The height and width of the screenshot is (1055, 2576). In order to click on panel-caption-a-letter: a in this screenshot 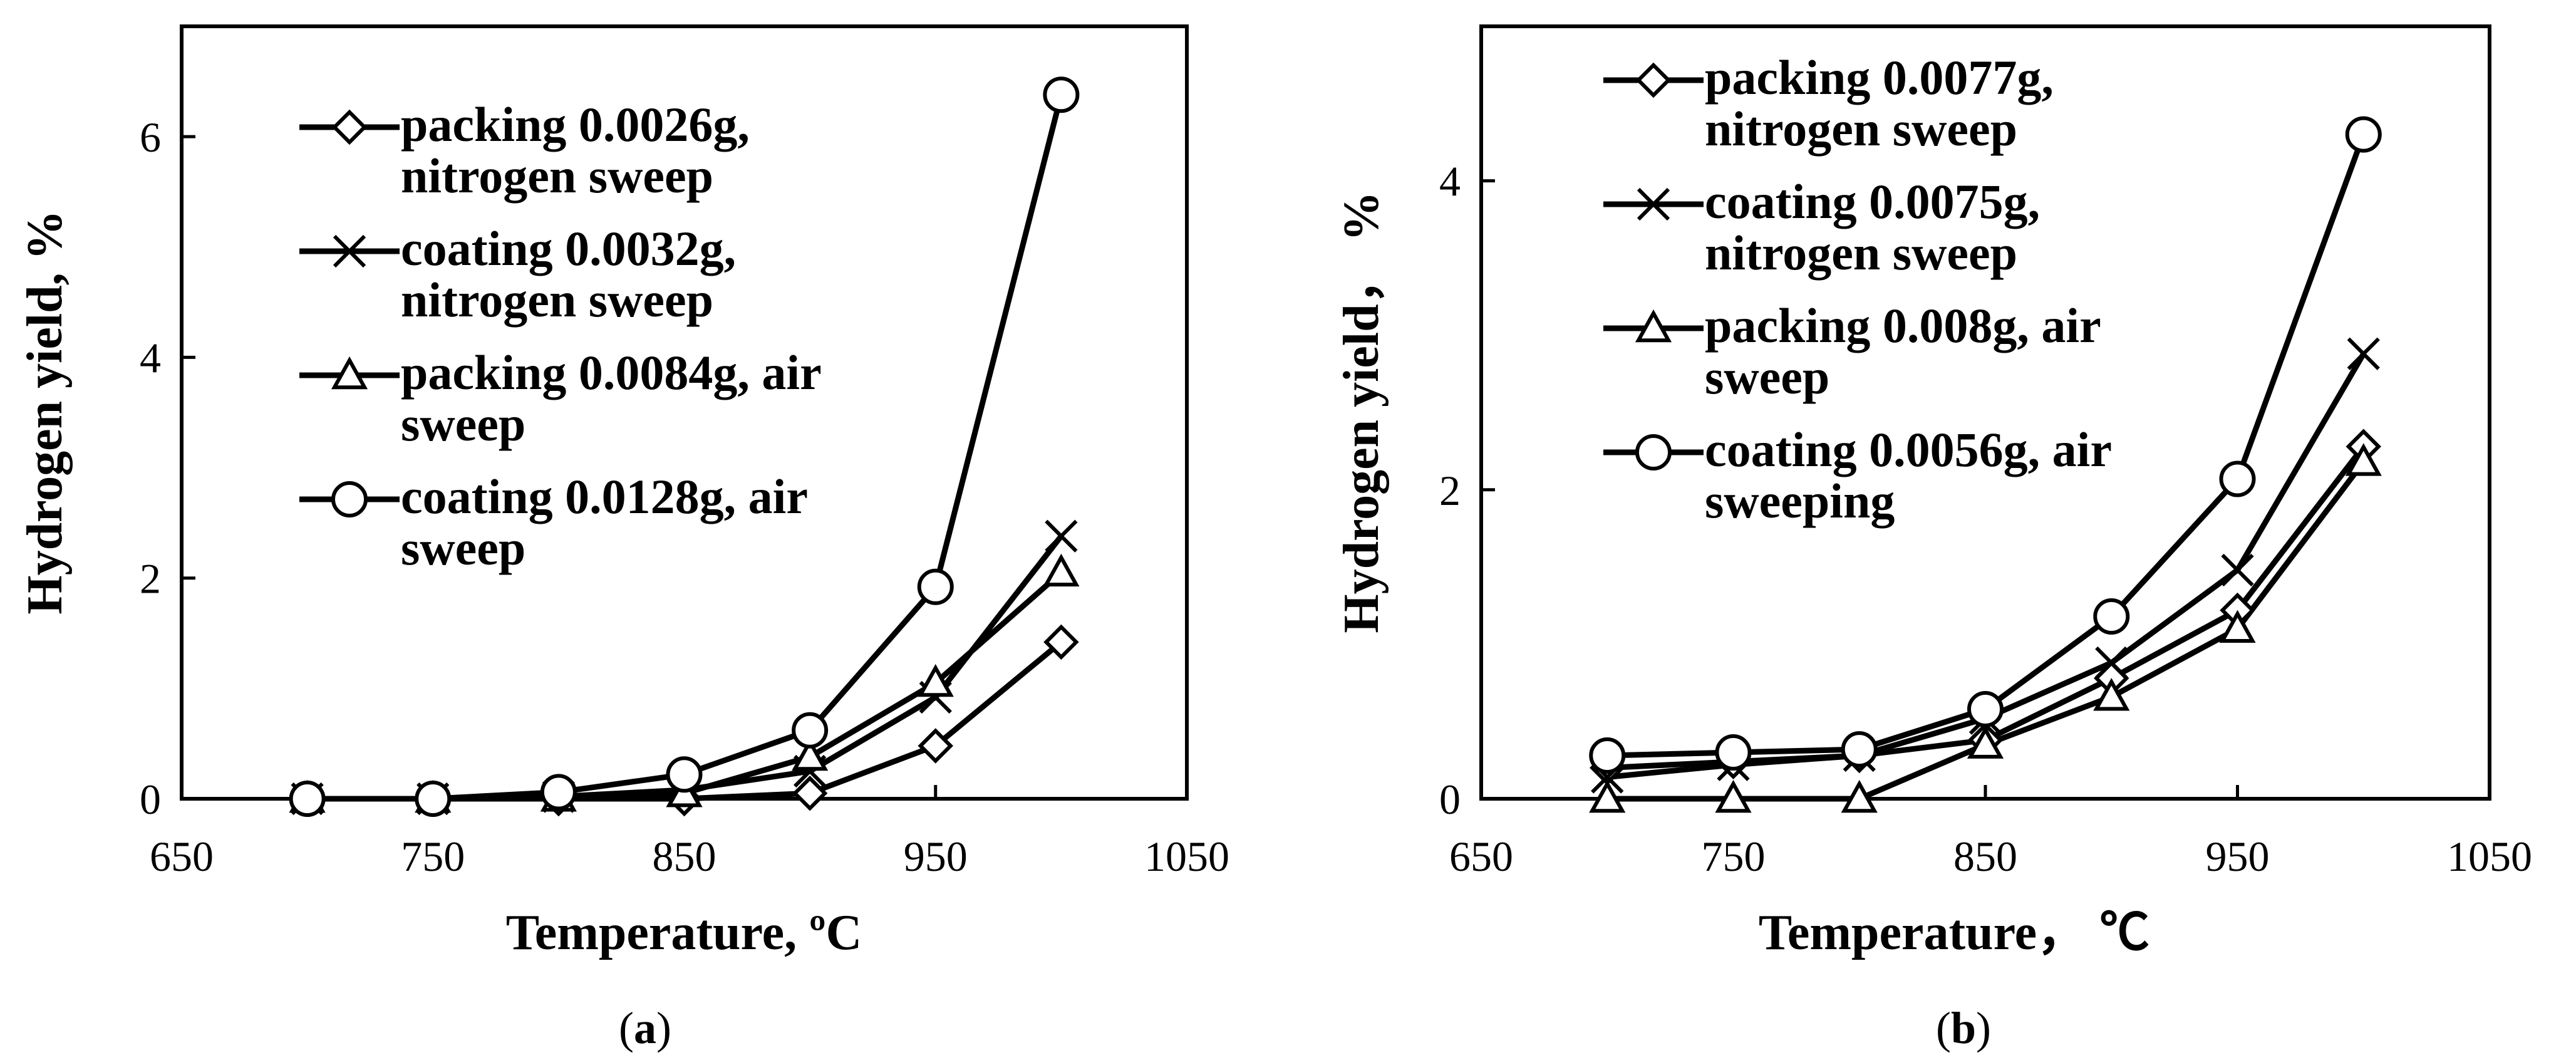, I will do `click(645, 1028)`.